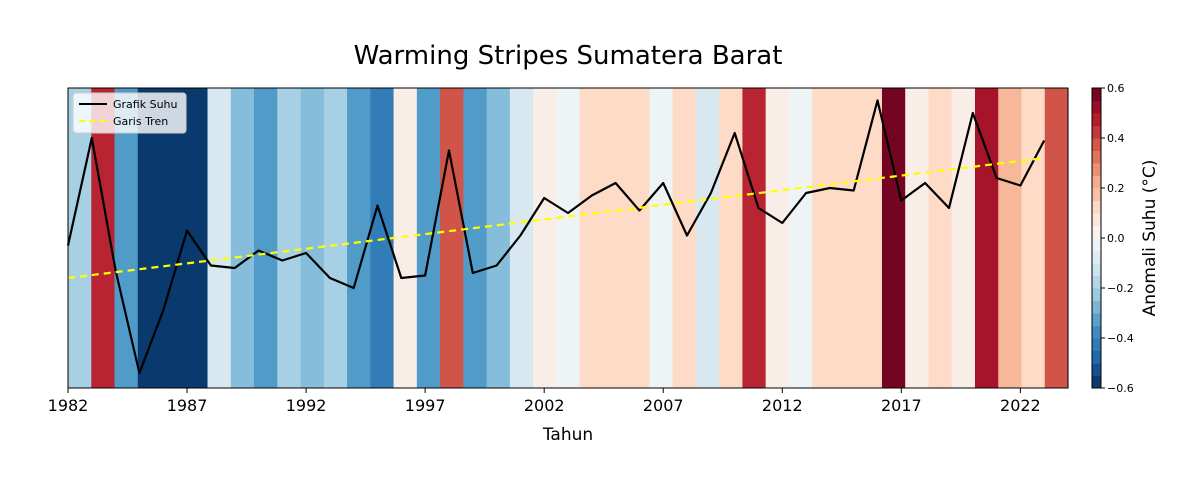 The image size is (1200, 486). Describe the element at coordinates (145, 104) in the screenshot. I see `legend-label-grafik-suhu: Grafik Suhu` at that location.